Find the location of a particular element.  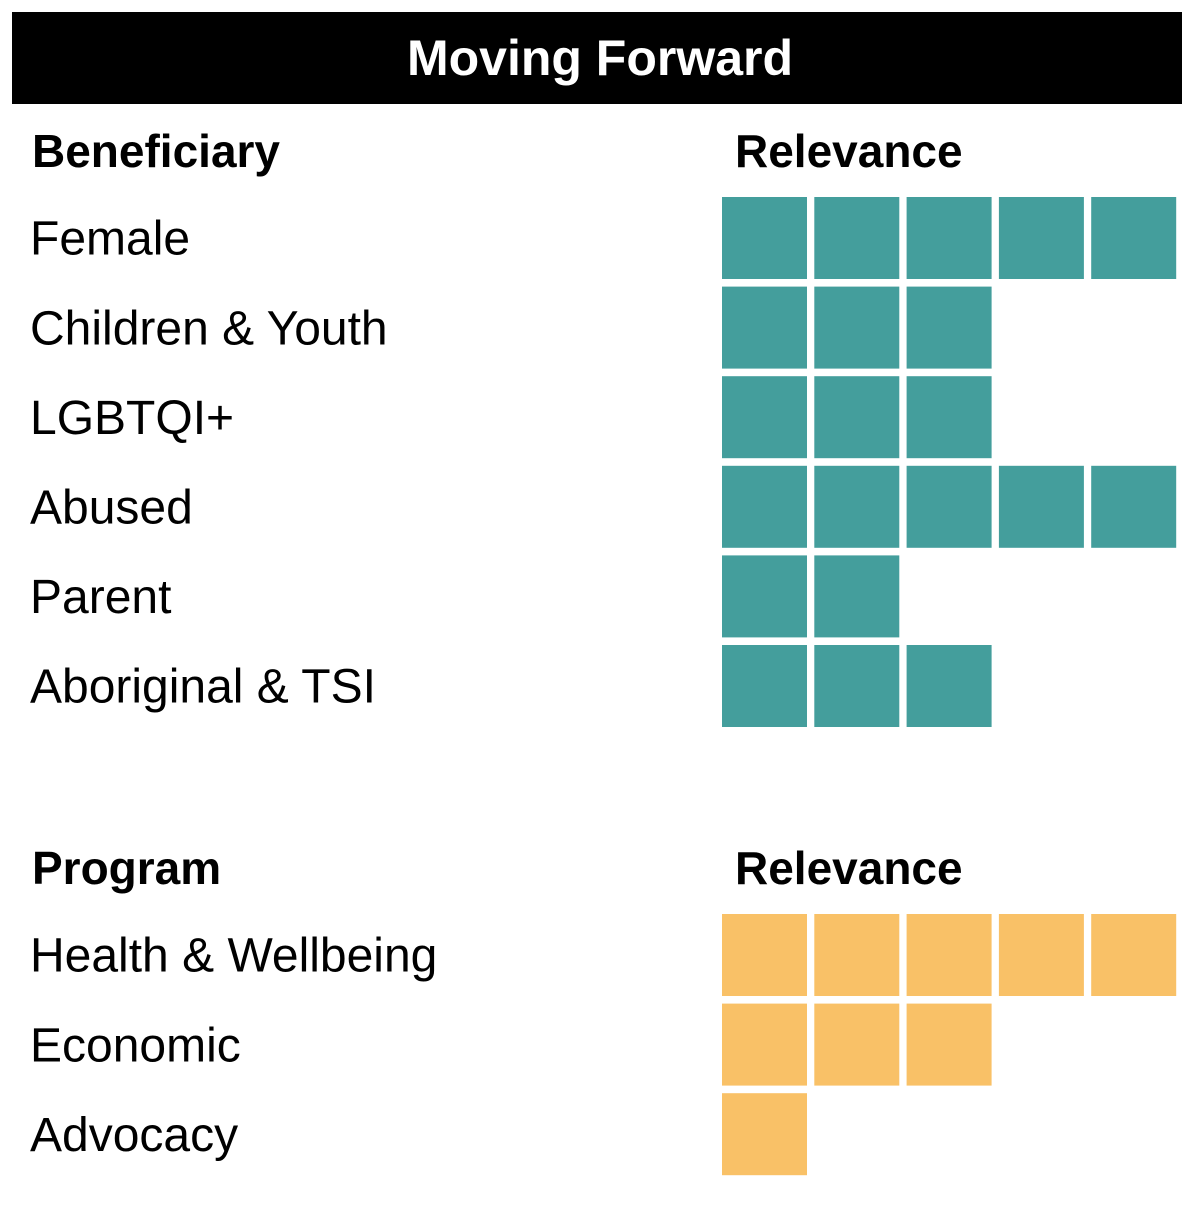

section-header: Program is located at coordinates (126, 868).